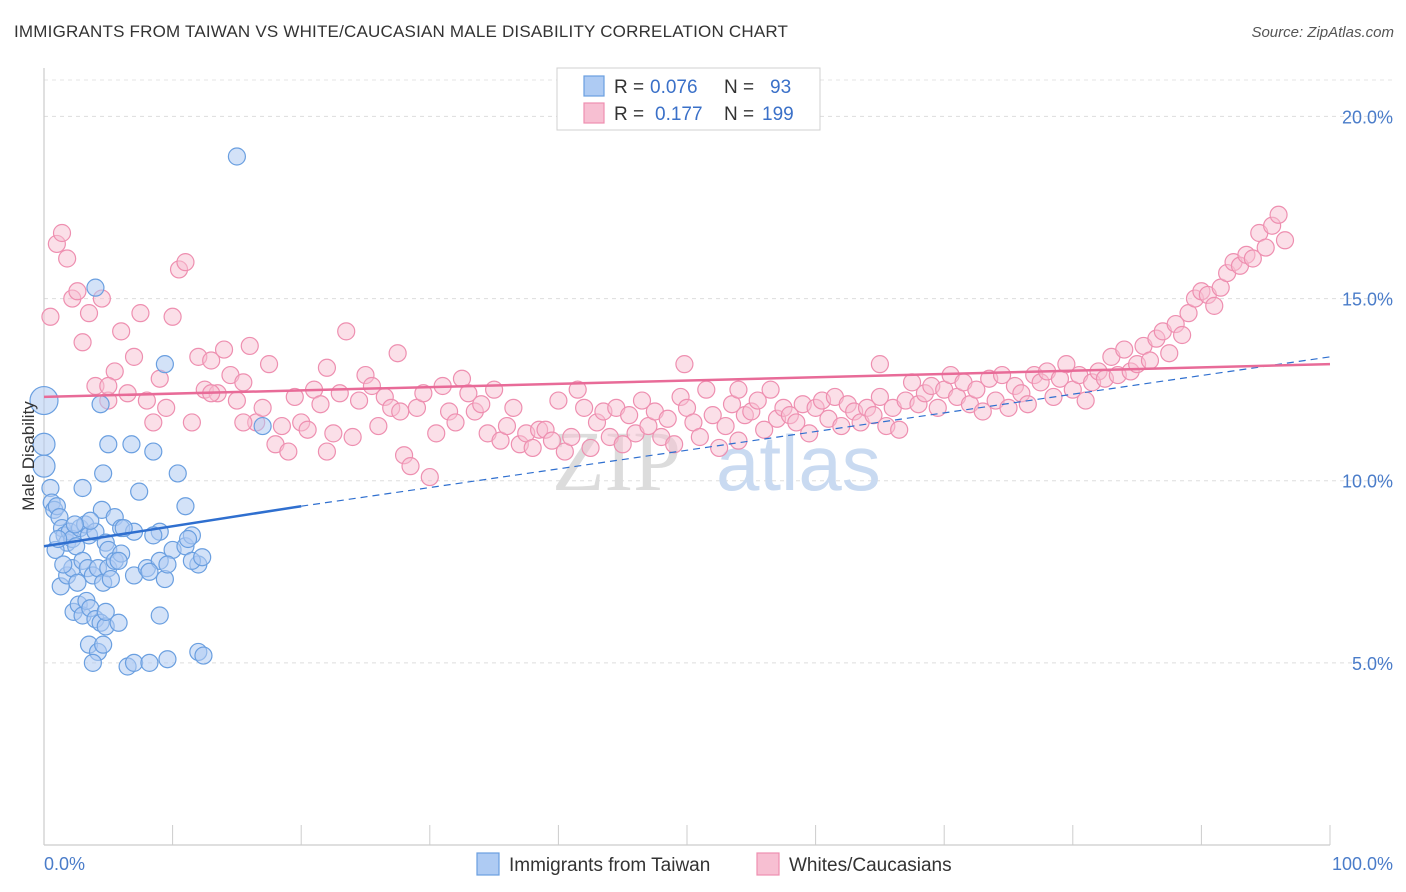  Describe the element at coordinates (1322, 32) in the screenshot. I see `source-credit: Source: ZipAtlas.com` at that location.